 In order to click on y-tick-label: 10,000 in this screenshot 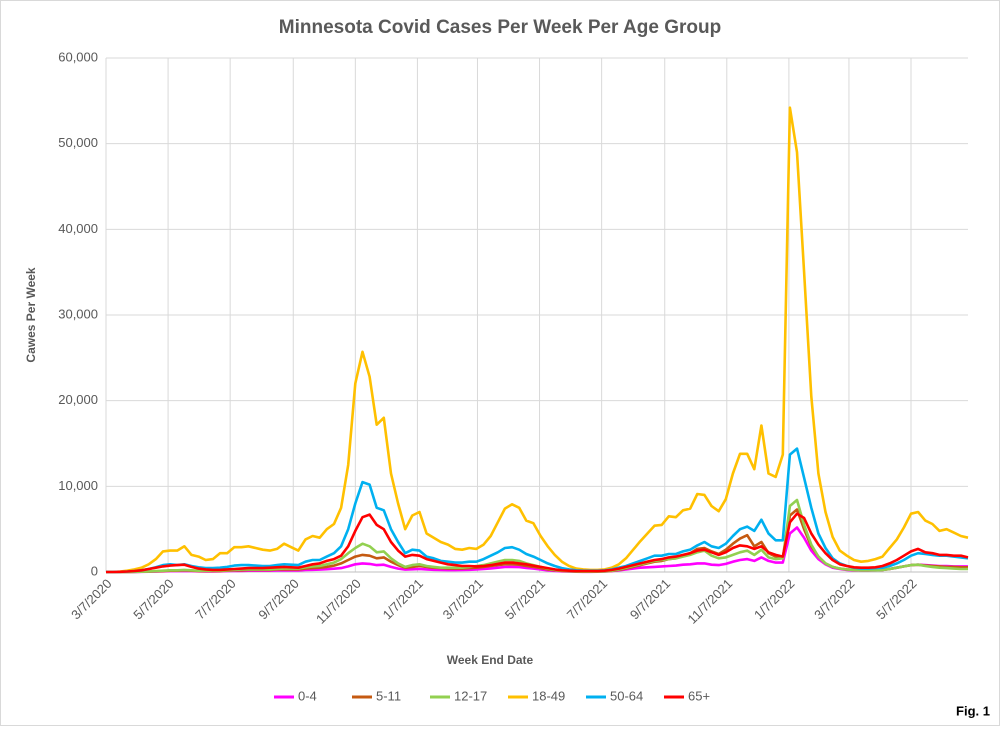, I will do `click(78, 485)`.